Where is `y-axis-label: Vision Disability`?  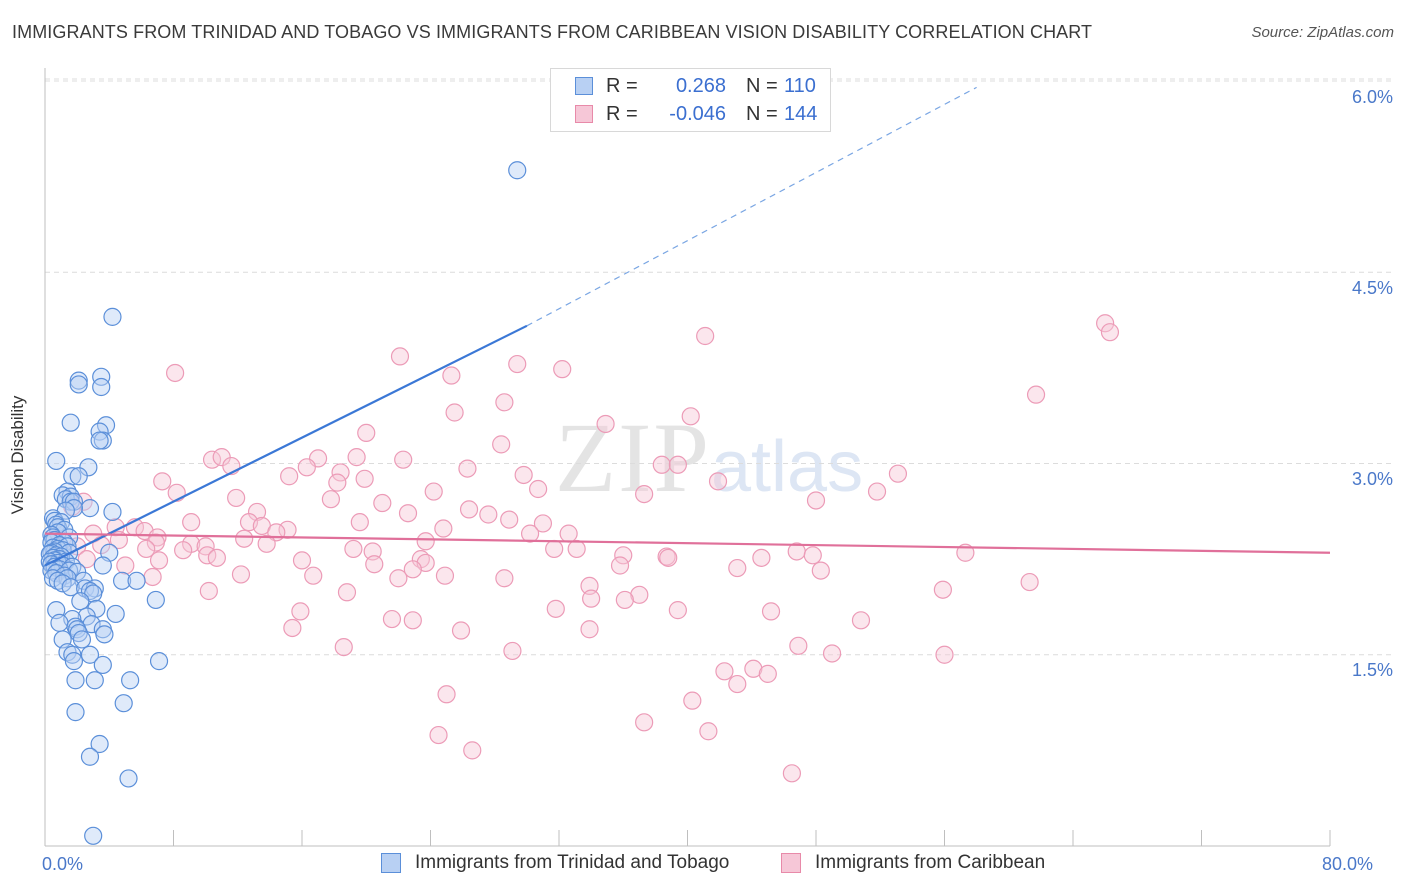
y-axis-label: Vision Disability is located at coordinates (17, 455).